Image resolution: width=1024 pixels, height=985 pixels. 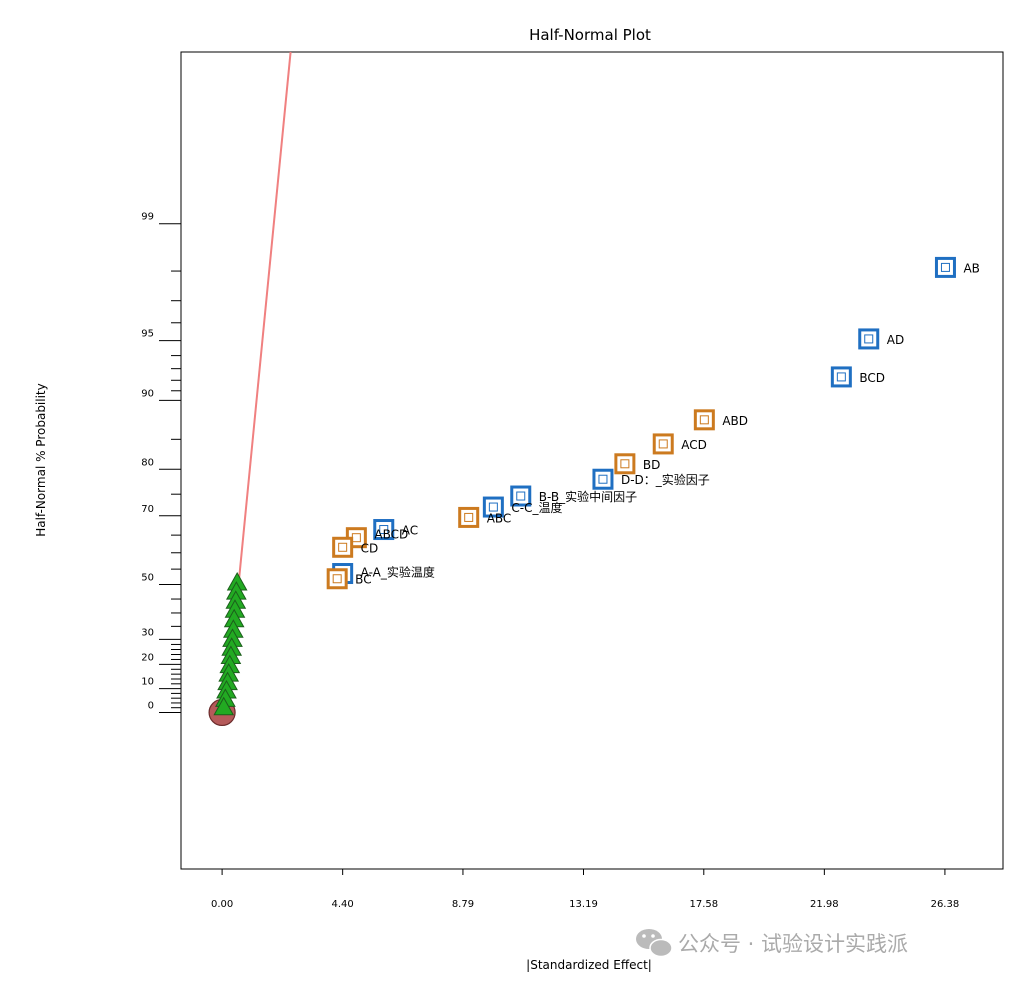 I want to click on x-tick-label: 8.79, so click(x=463, y=904).